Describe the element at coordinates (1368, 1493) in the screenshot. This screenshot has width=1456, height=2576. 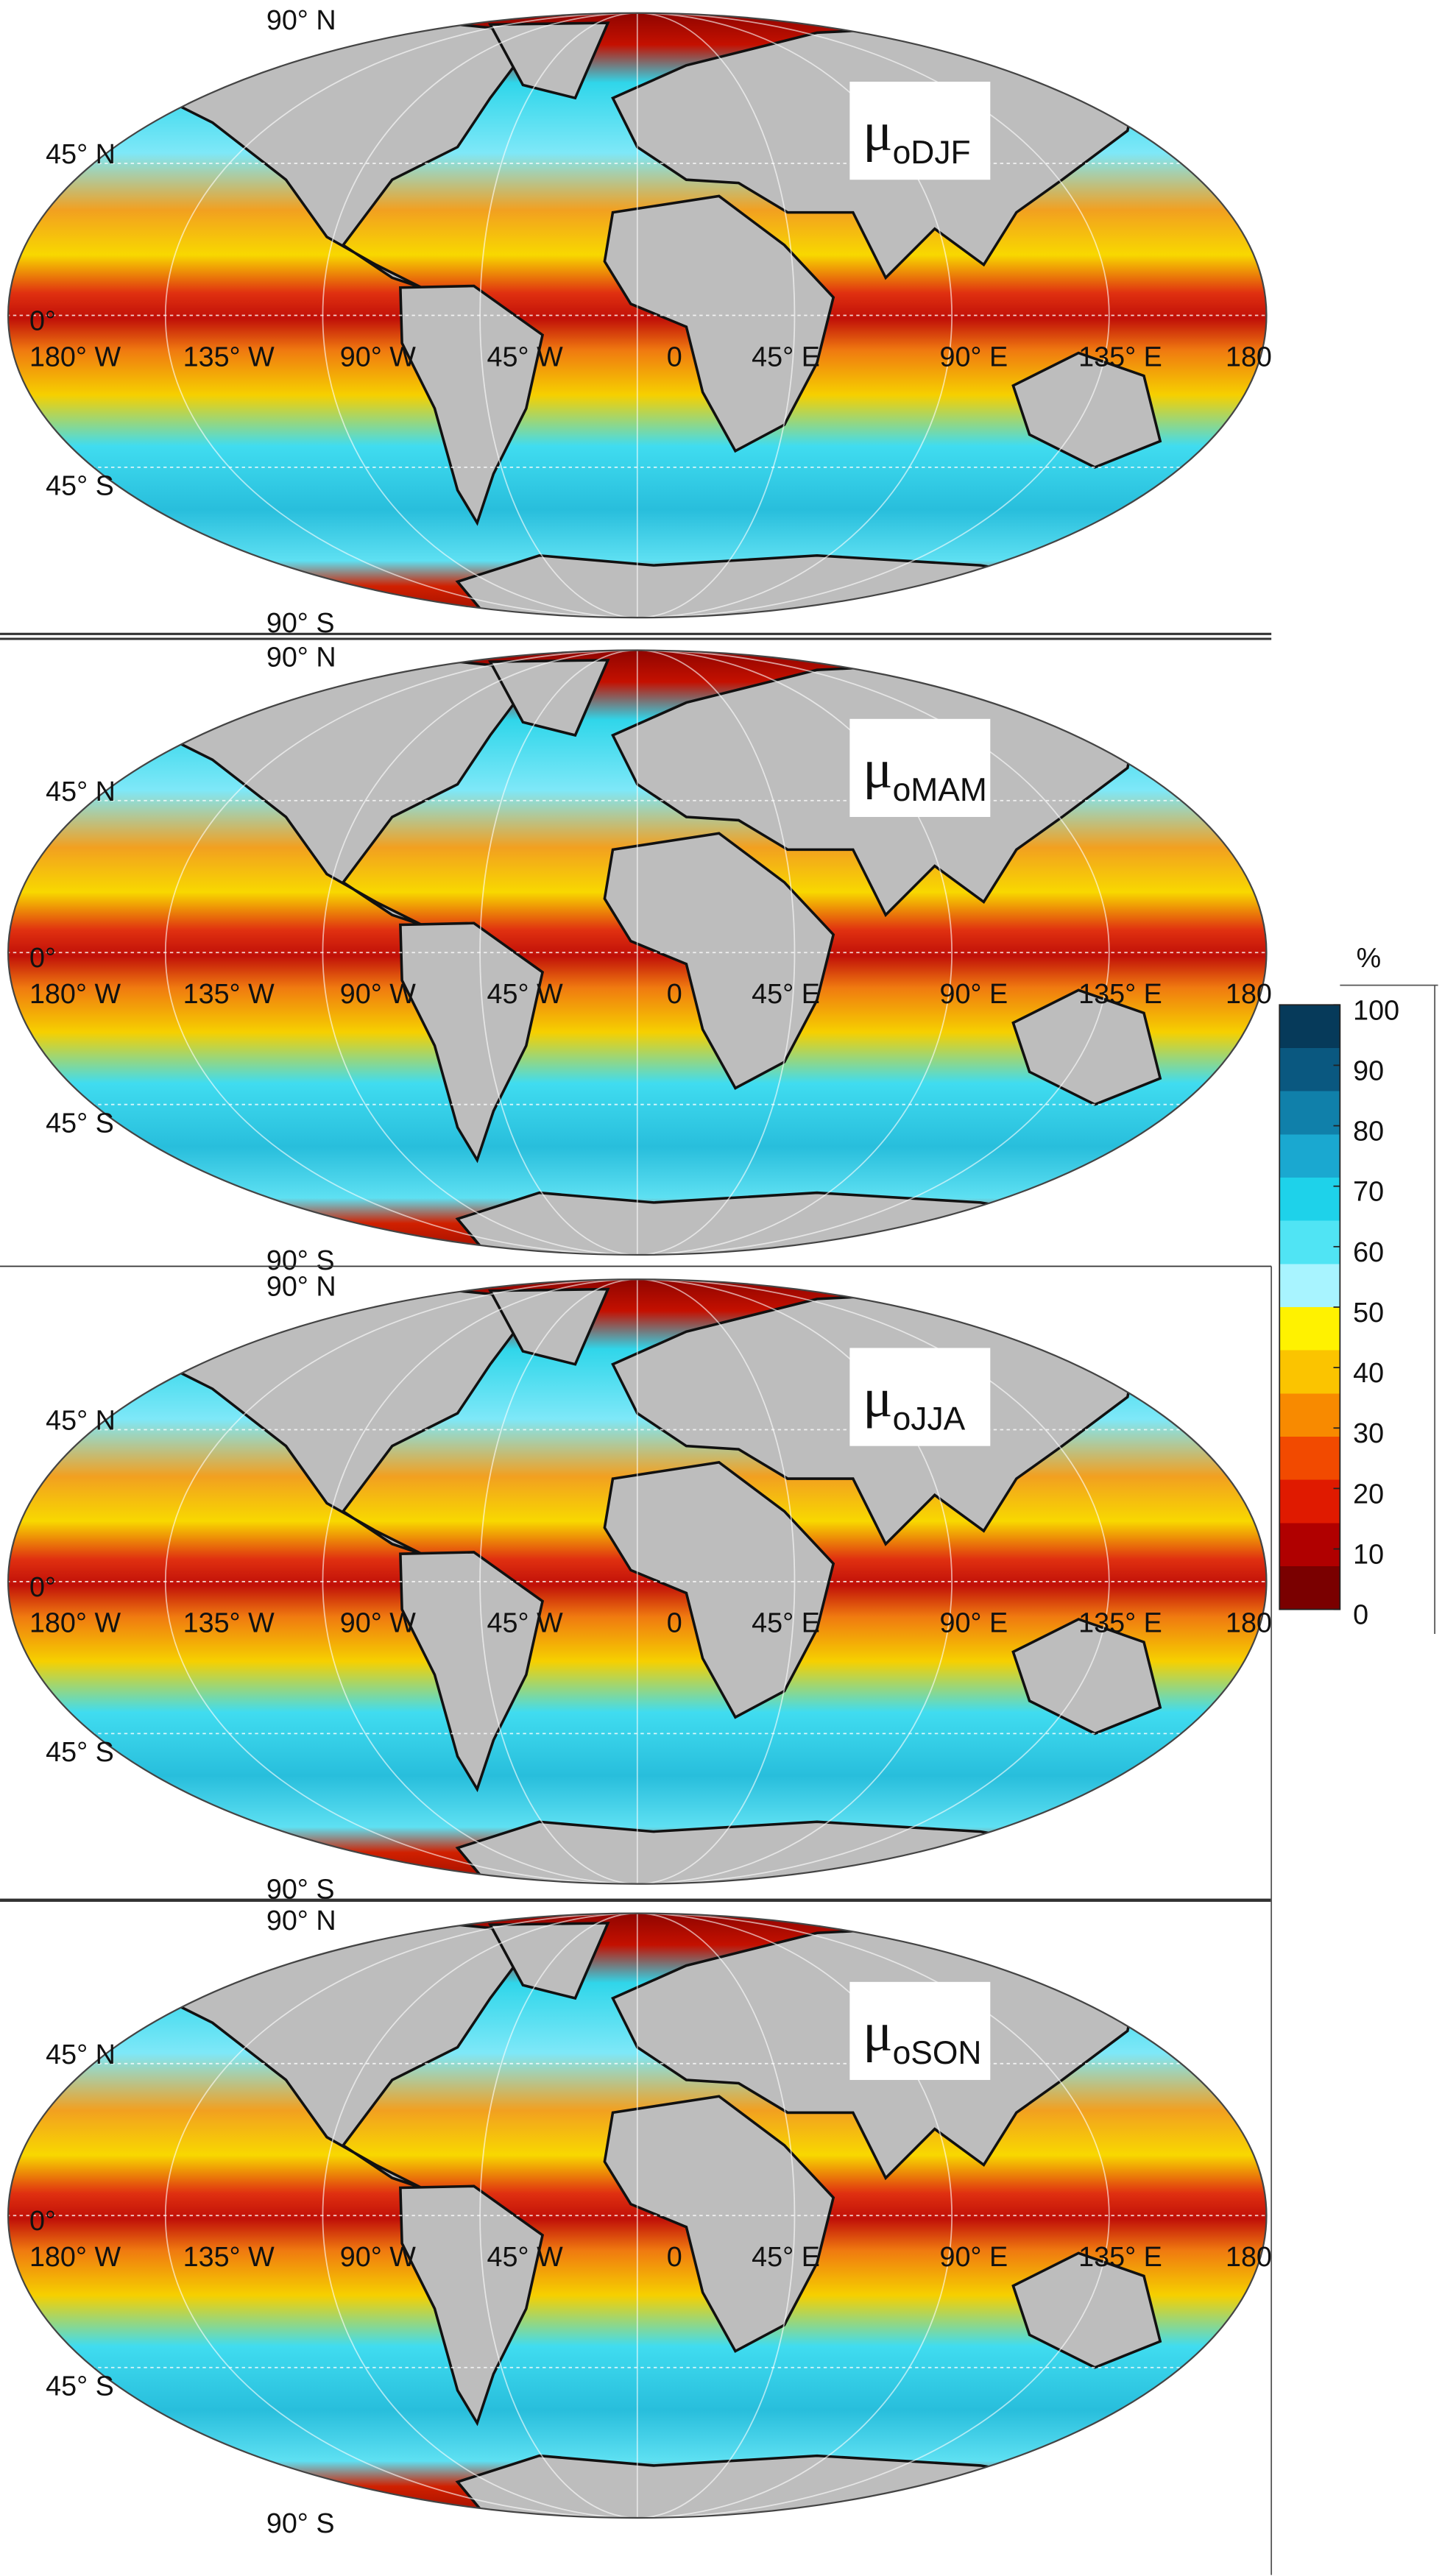
I see `colorbar-tick-label: 20` at that location.